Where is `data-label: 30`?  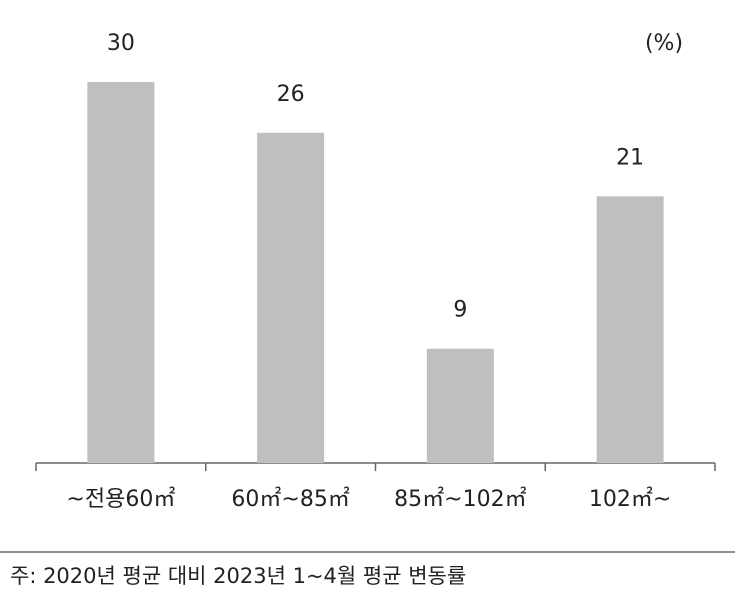 data-label: 30 is located at coordinates (121, 43).